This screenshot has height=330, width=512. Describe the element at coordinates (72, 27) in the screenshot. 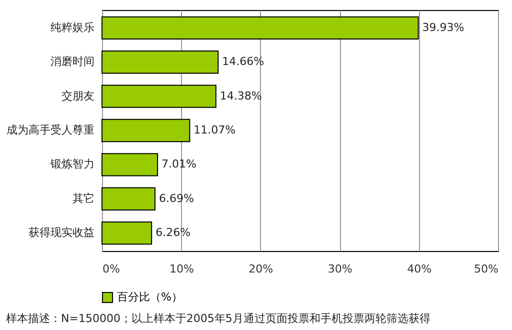

I see `y-tick-label: 纯粹娱乐` at that location.